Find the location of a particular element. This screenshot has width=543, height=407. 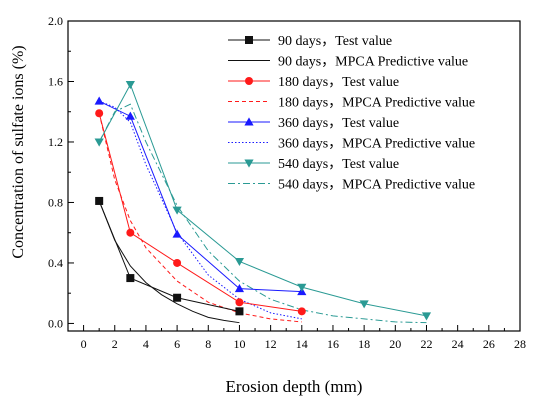

y-tick-label: 0.4 is located at coordinates (55, 263).